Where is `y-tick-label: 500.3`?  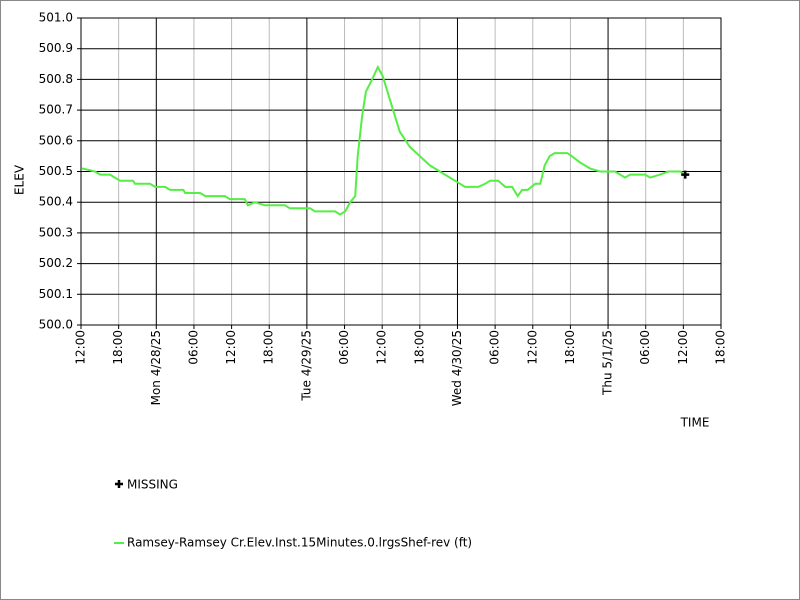
y-tick-label: 500.3 is located at coordinates (56, 232).